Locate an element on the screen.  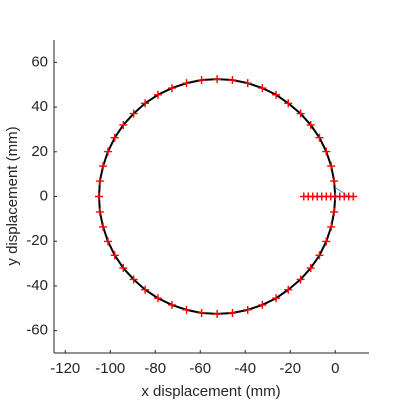
x-tick-label: -80 is located at coordinates (155, 368).